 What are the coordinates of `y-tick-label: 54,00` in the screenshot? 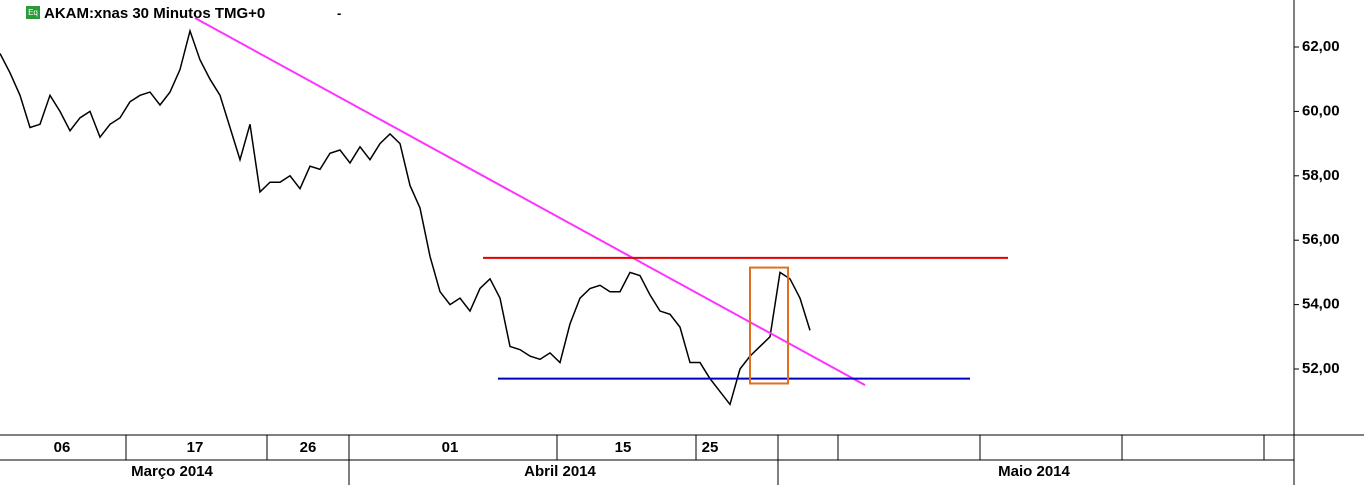 It's located at (1321, 304).